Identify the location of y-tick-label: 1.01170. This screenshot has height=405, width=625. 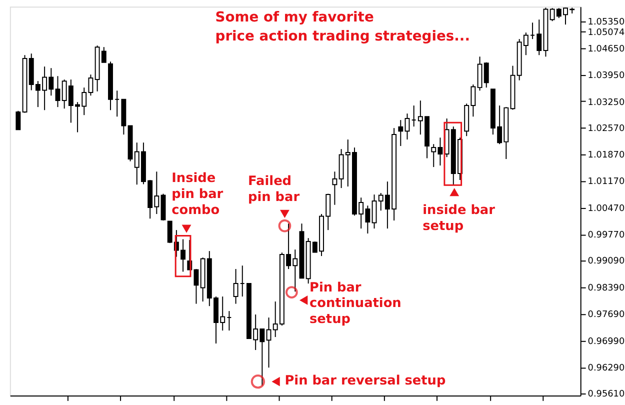
(606, 182).